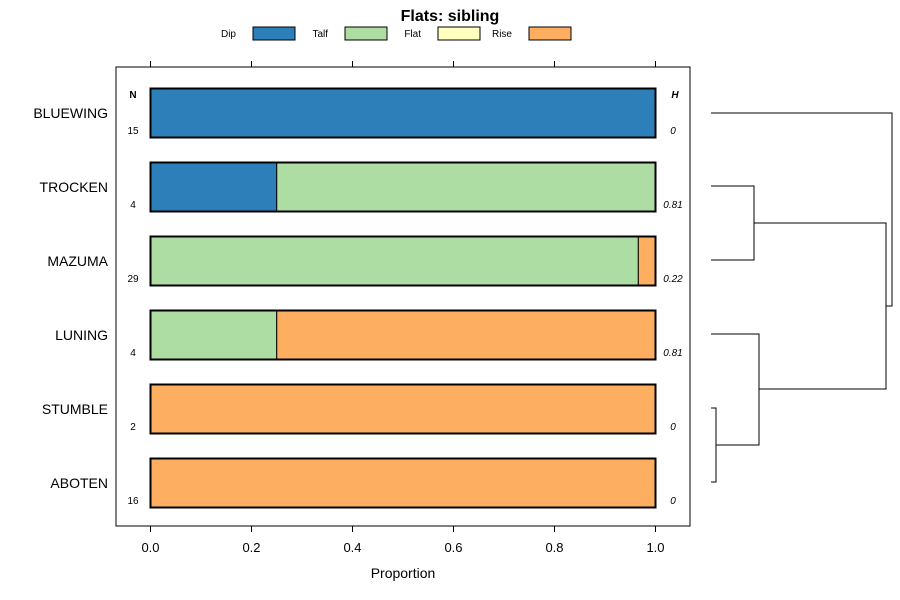 The height and width of the screenshot is (600, 900). What do you see at coordinates (79, 483) in the screenshot?
I see `row-label: ABOTEN` at bounding box center [79, 483].